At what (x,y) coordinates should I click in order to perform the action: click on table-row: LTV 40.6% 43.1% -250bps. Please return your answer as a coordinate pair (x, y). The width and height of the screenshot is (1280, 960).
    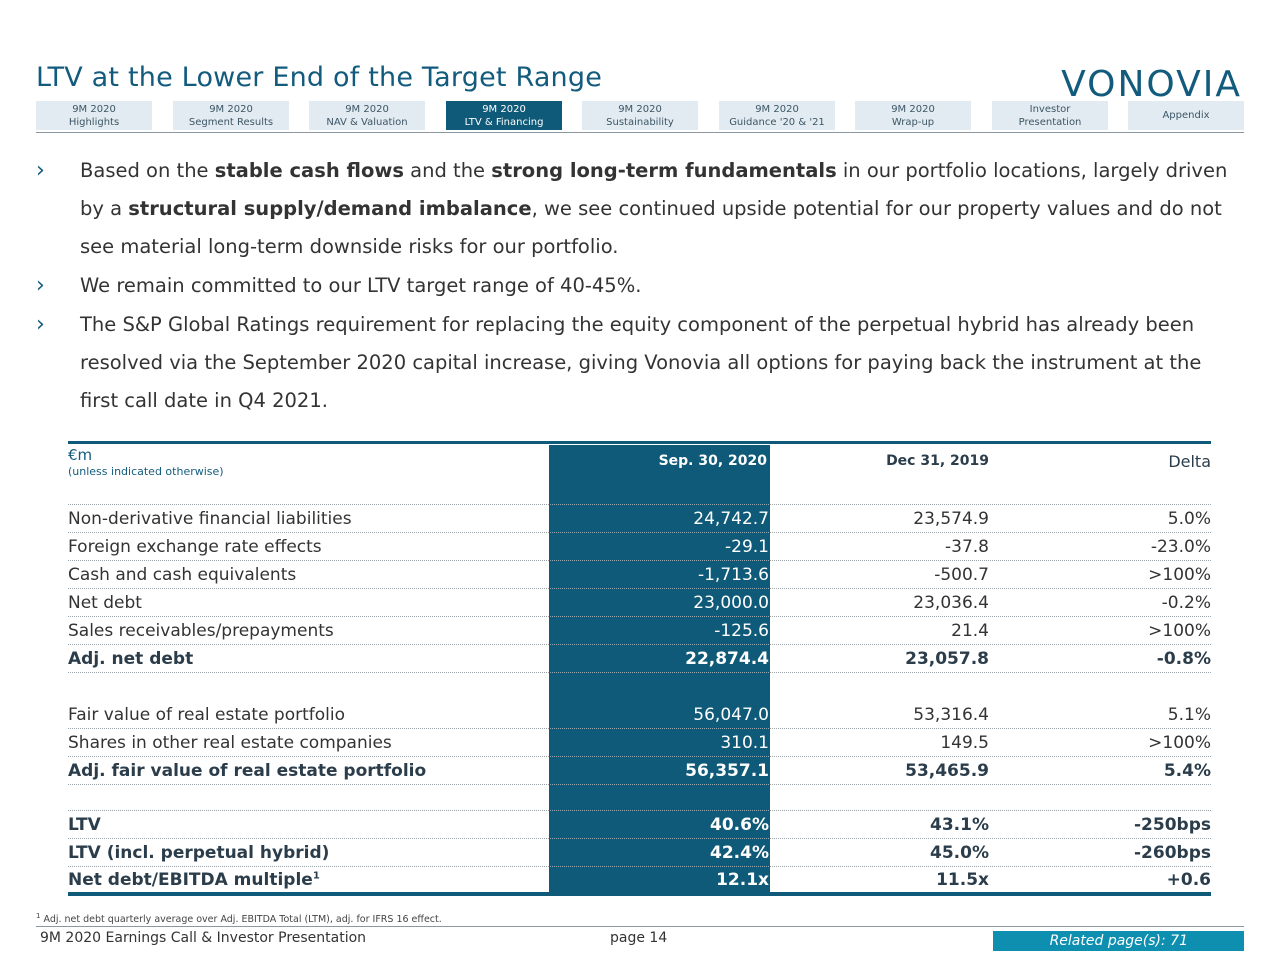
    Looking at the image, I should click on (639, 824).